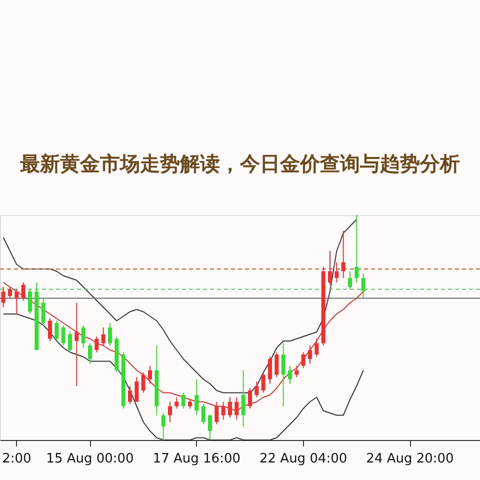  What do you see at coordinates (17, 459) in the screenshot?
I see `x-tick-label: 2:00` at bounding box center [17, 459].